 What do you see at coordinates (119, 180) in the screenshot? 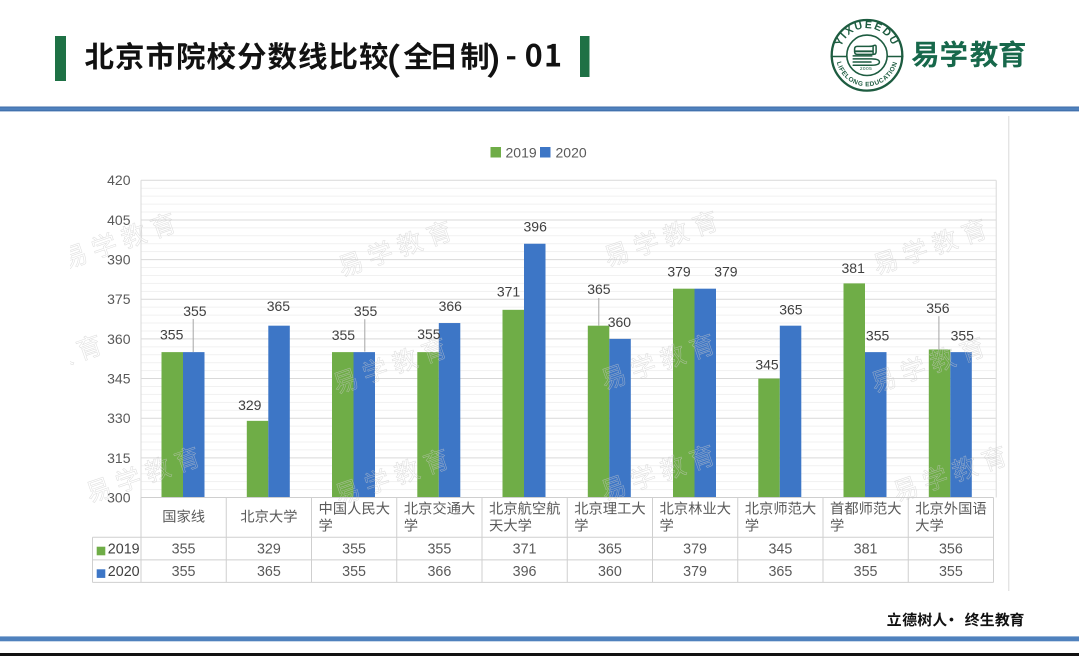
I see `svg-text: 420` at bounding box center [119, 180].